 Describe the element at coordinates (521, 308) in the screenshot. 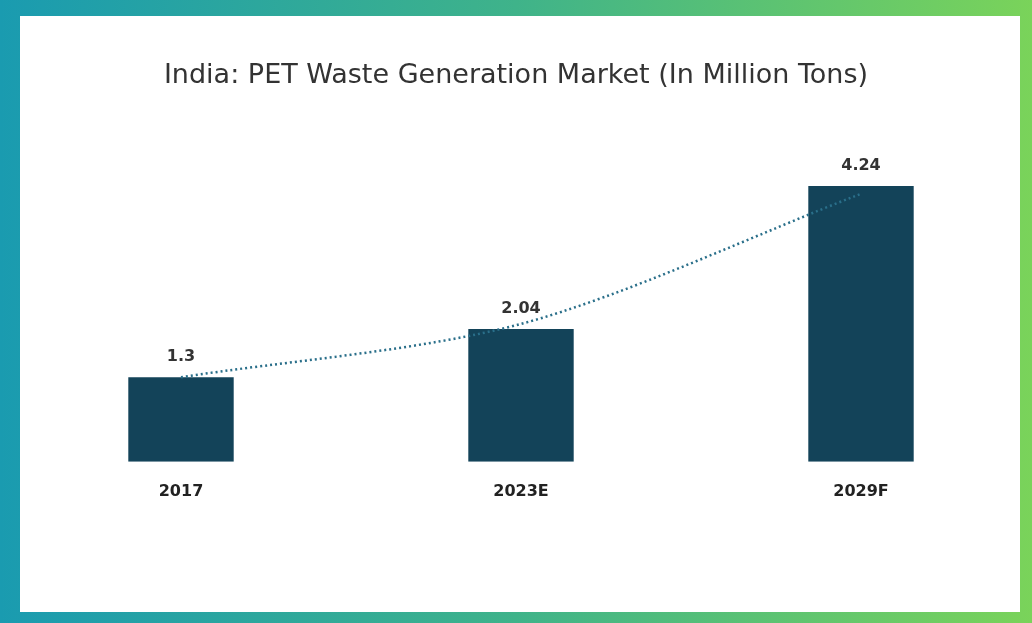

I see `data-label: 2.04` at that location.